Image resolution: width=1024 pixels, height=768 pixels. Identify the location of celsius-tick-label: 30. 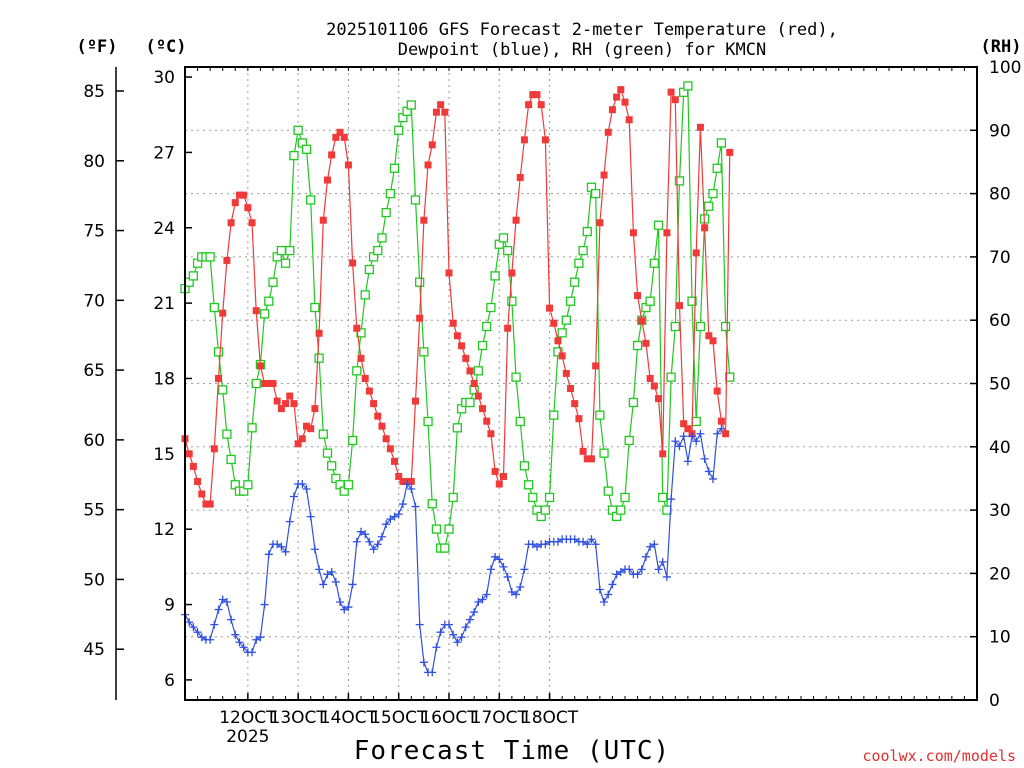
(164, 78).